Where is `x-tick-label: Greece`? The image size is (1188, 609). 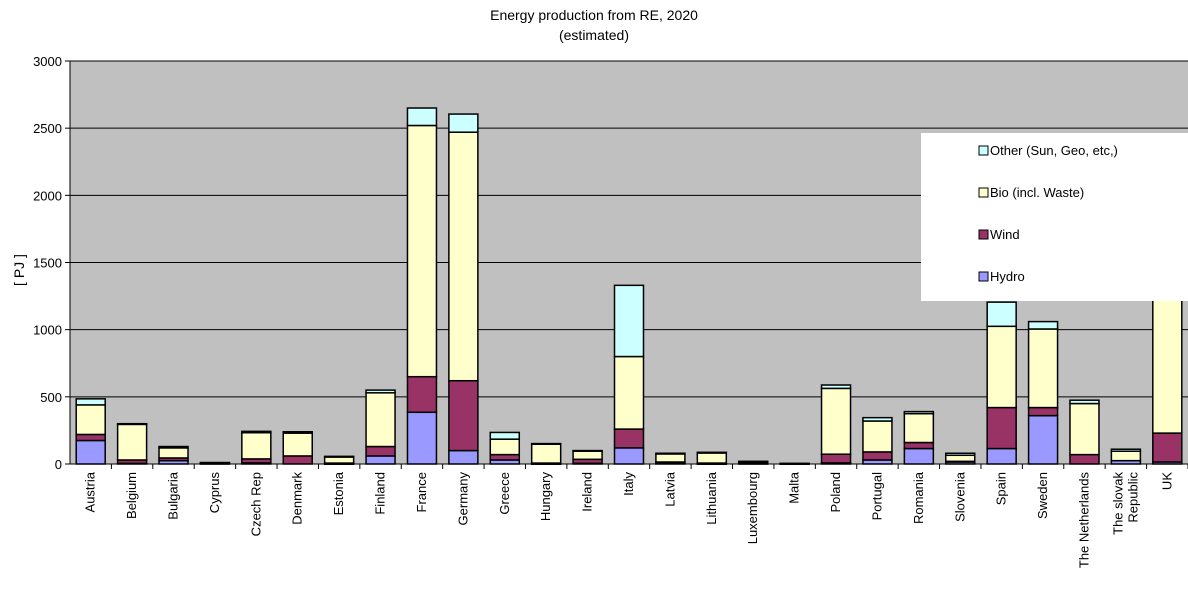
x-tick-label: Greece is located at coordinates (504, 493).